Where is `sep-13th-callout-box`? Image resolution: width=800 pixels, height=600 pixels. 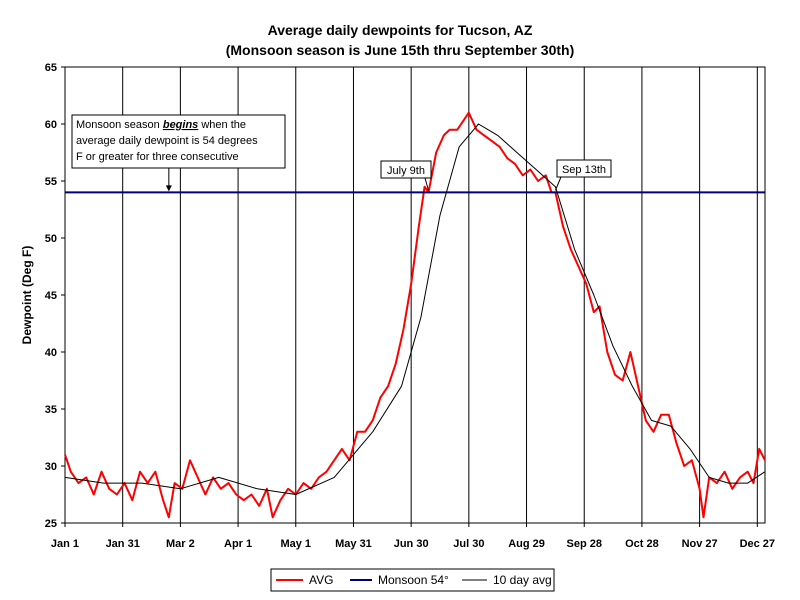
sep-13th-callout-box is located at coordinates (584, 168).